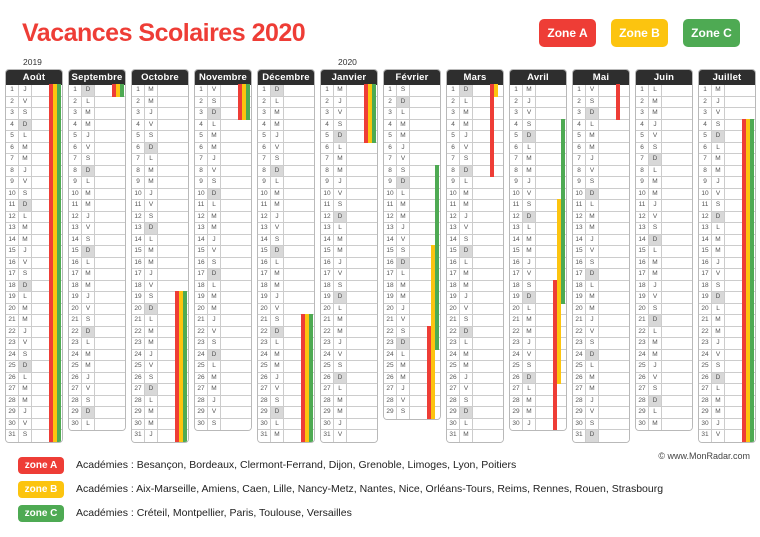  Describe the element at coordinates (201, 170) in the screenshot. I see `day-number: 8` at that location.